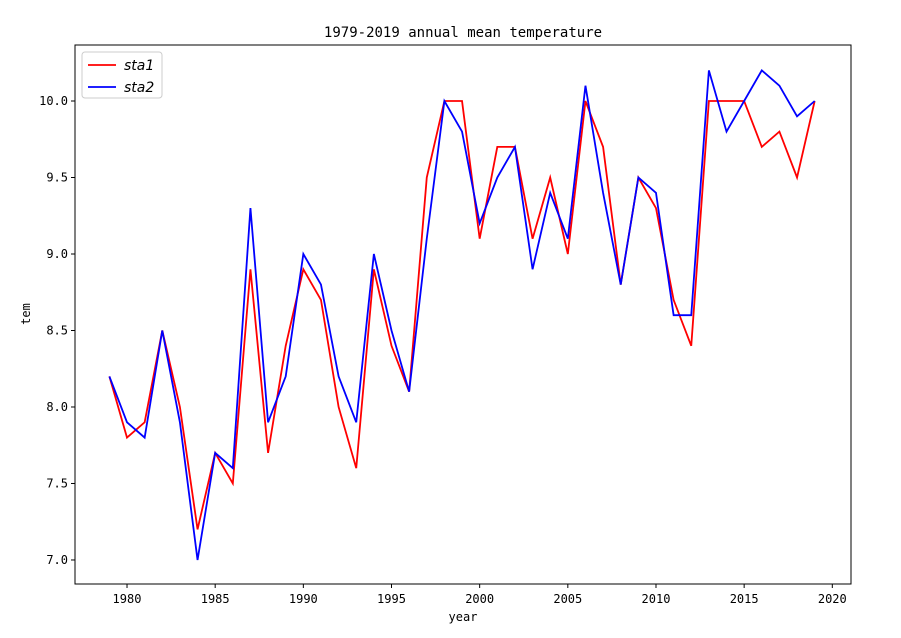 The height and width of the screenshot is (638, 901). What do you see at coordinates (57, 177) in the screenshot?
I see `y-tick-label: 9.5` at bounding box center [57, 177].